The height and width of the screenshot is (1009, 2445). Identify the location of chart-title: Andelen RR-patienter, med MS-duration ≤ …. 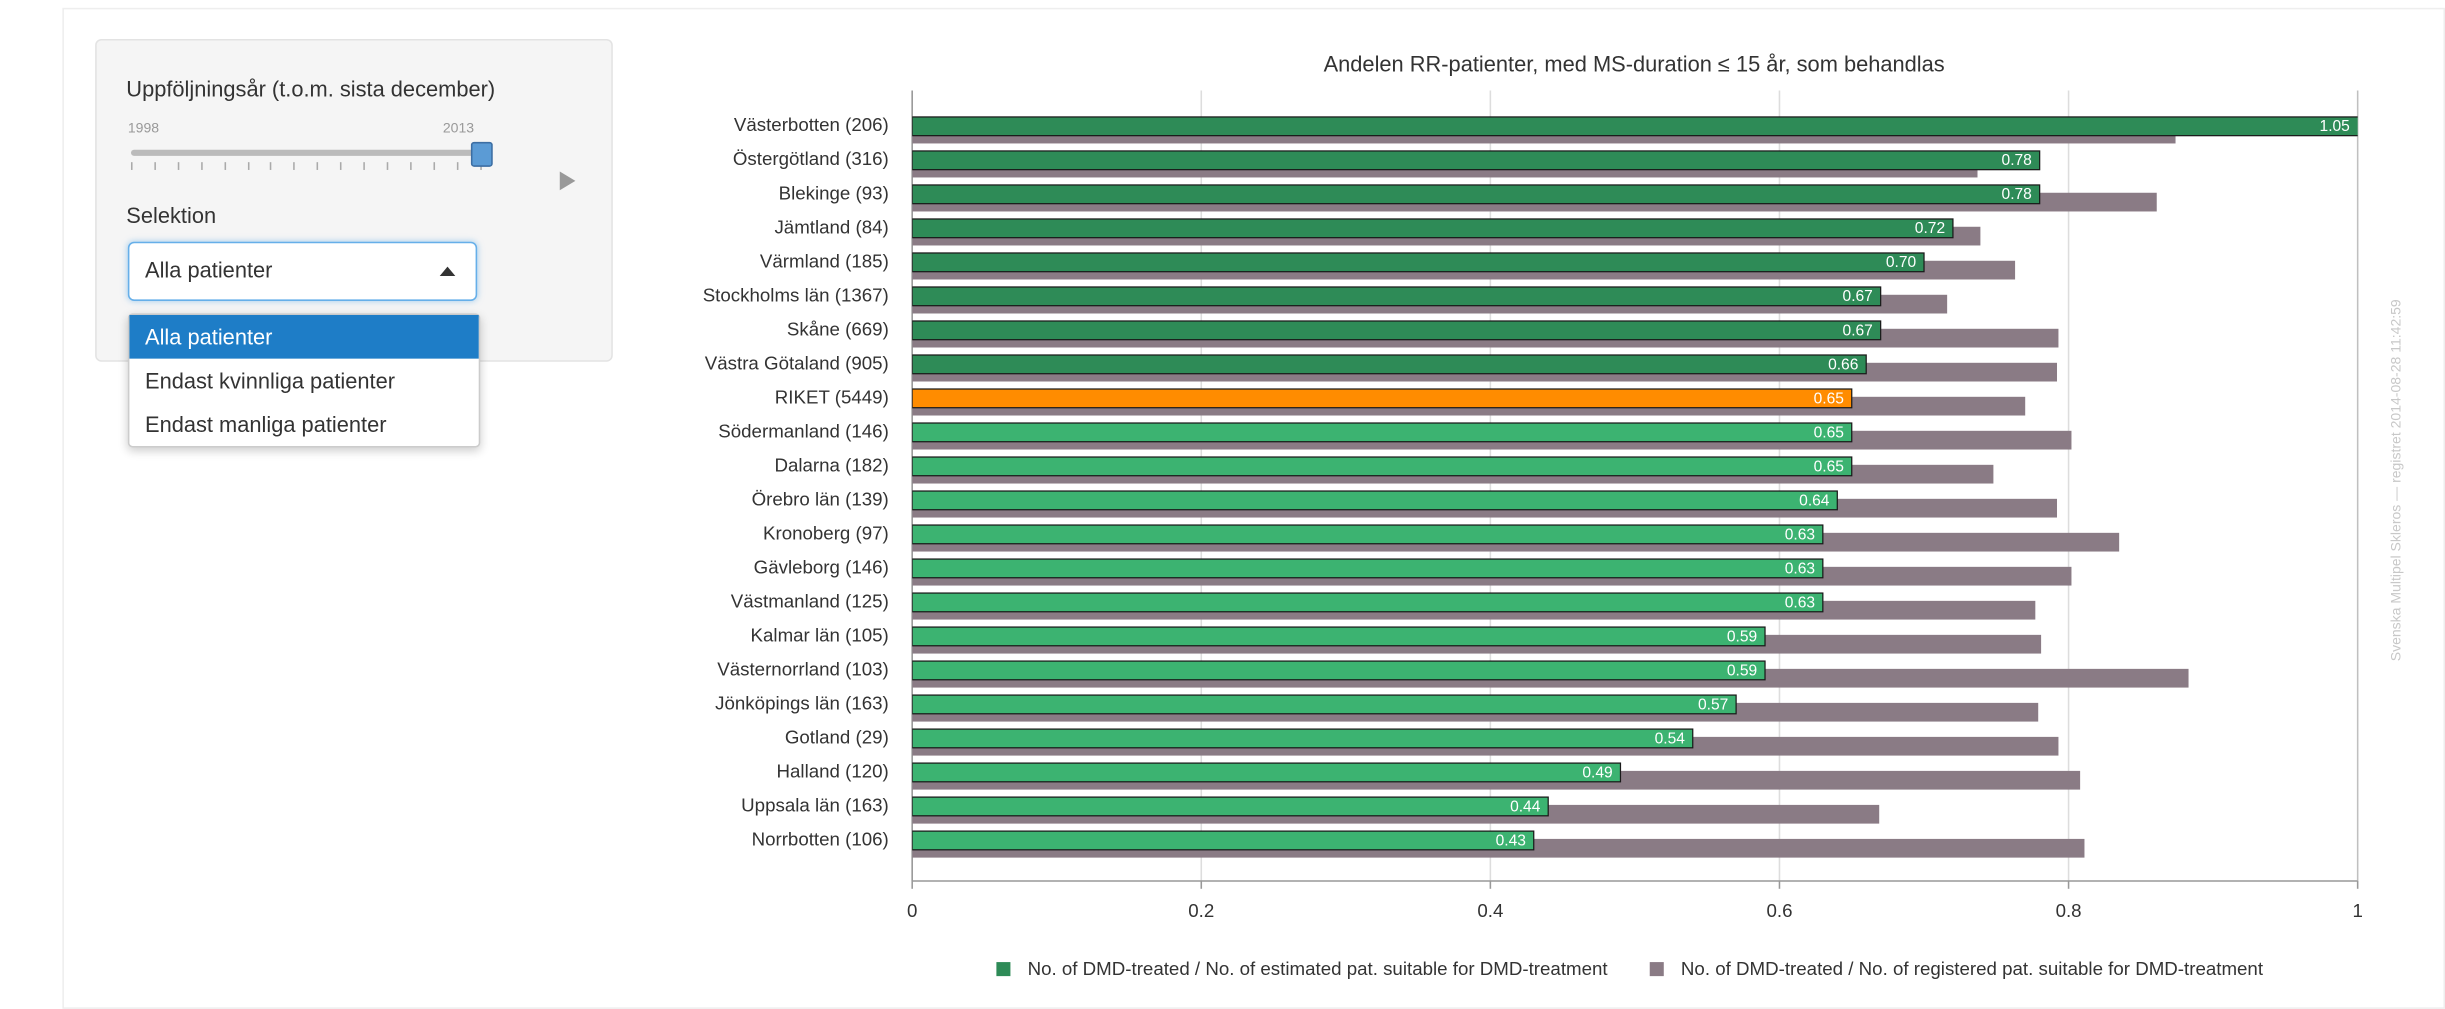
(1634, 63).